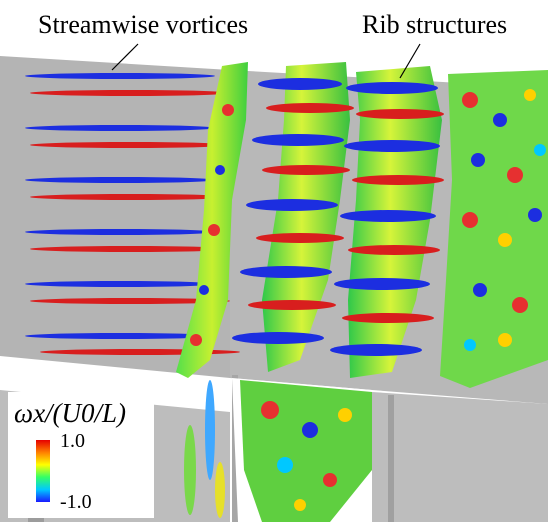  Describe the element at coordinates (143, 24) in the screenshot. I see `annotation-streamwise-vortices: Streamwise vortices` at that location.